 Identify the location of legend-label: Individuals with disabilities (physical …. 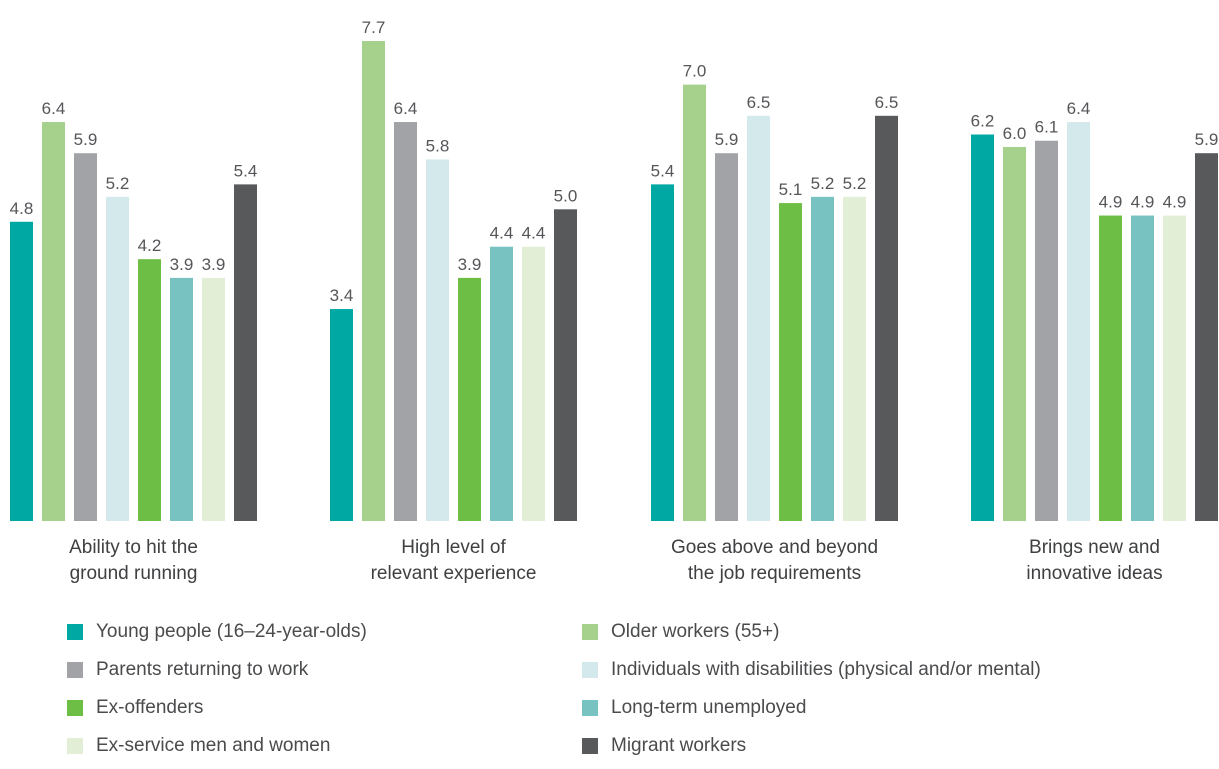
(826, 669).